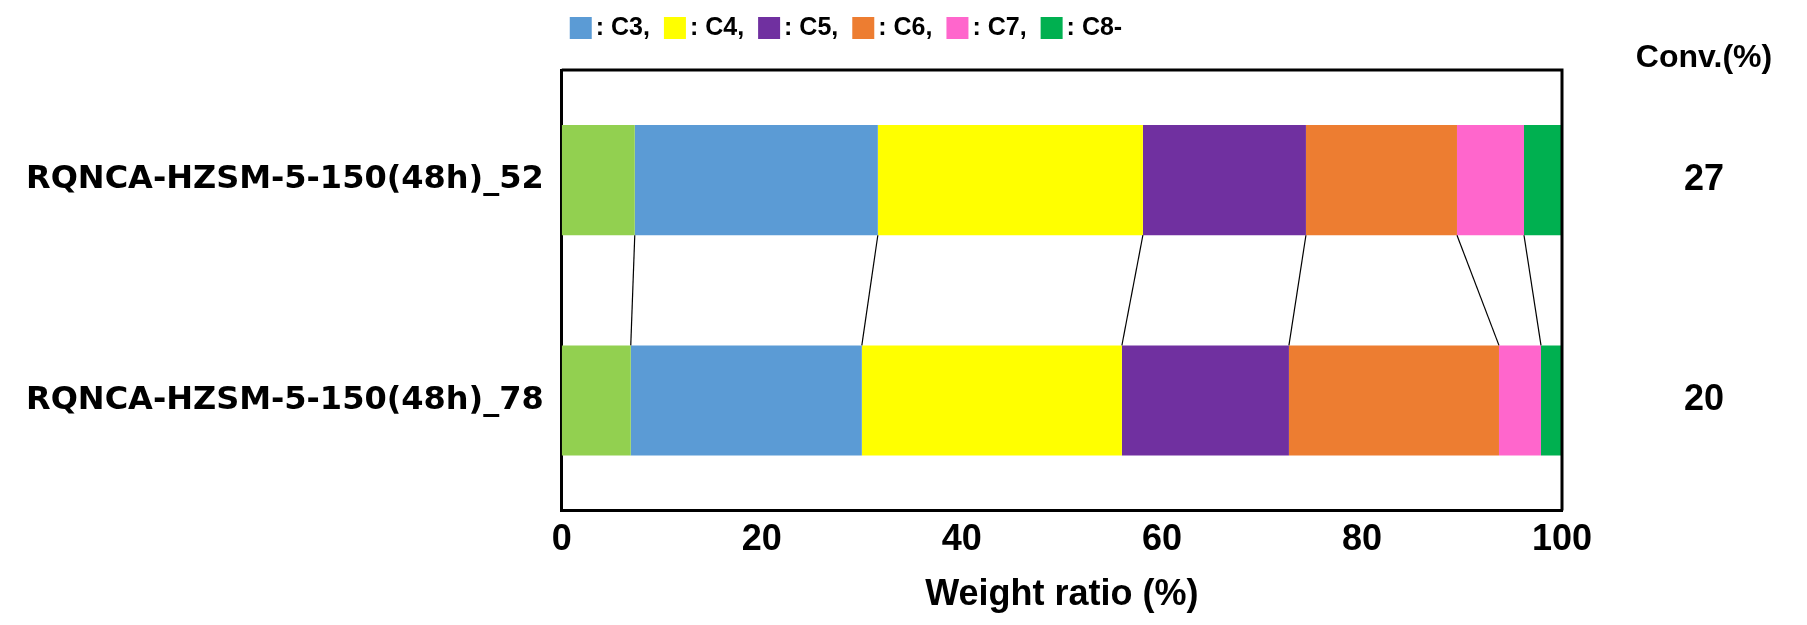 The image size is (1807, 625). I want to click on text: 20, so click(1704, 398).